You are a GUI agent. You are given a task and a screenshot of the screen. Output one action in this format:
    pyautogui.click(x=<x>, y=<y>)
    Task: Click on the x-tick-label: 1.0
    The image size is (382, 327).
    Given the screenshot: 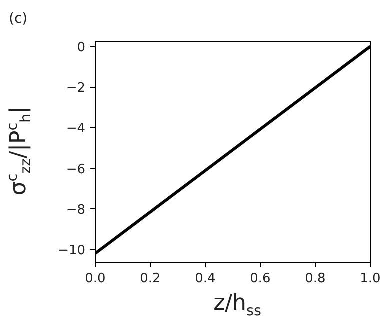 What is the action you would take?
    pyautogui.click(x=370, y=279)
    